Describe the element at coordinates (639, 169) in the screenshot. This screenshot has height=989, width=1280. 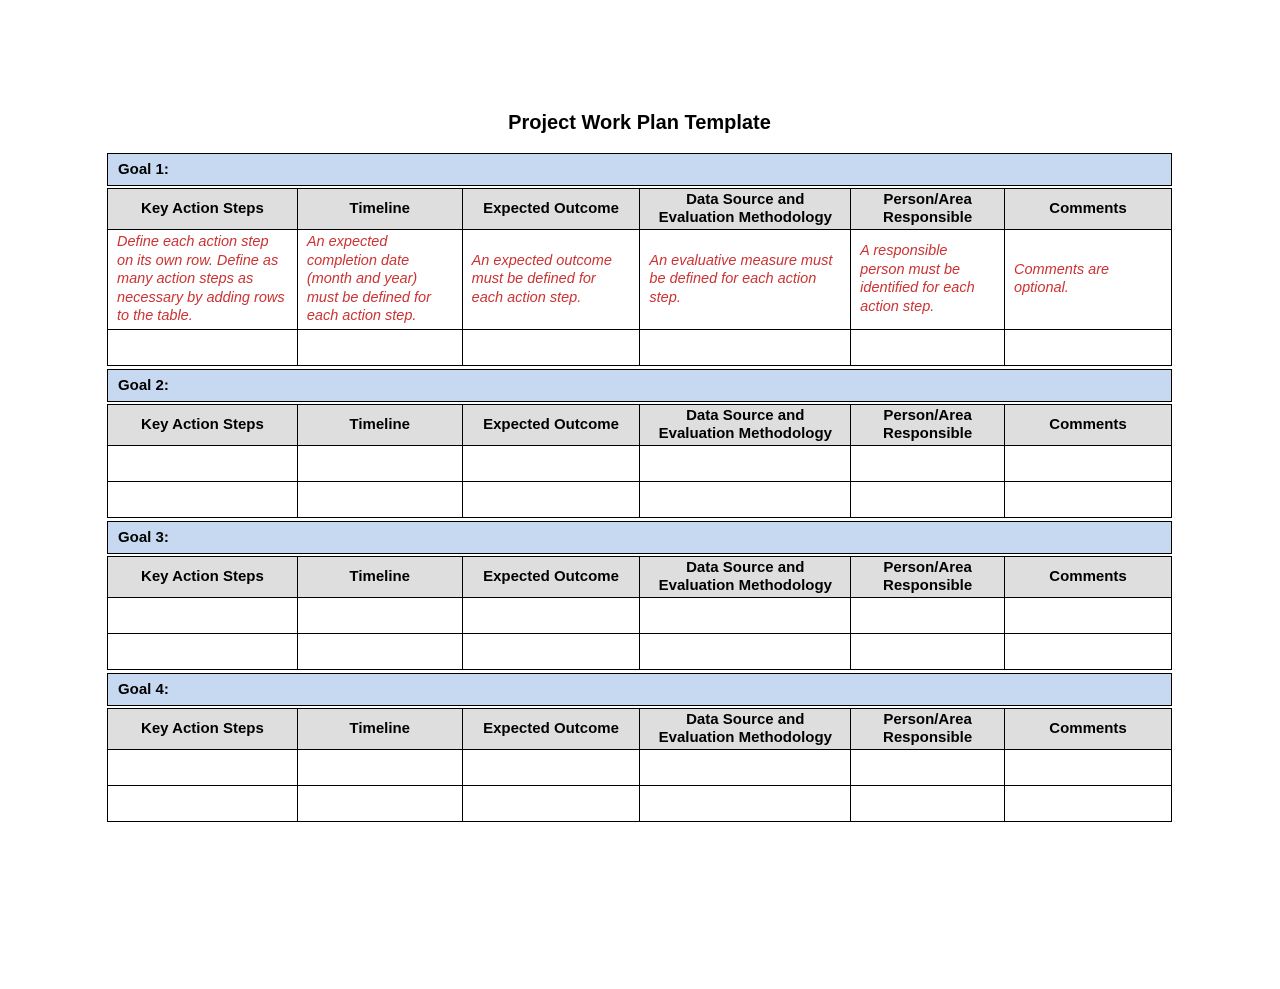
I see `goal-1-bar: Goal 1:` at that location.